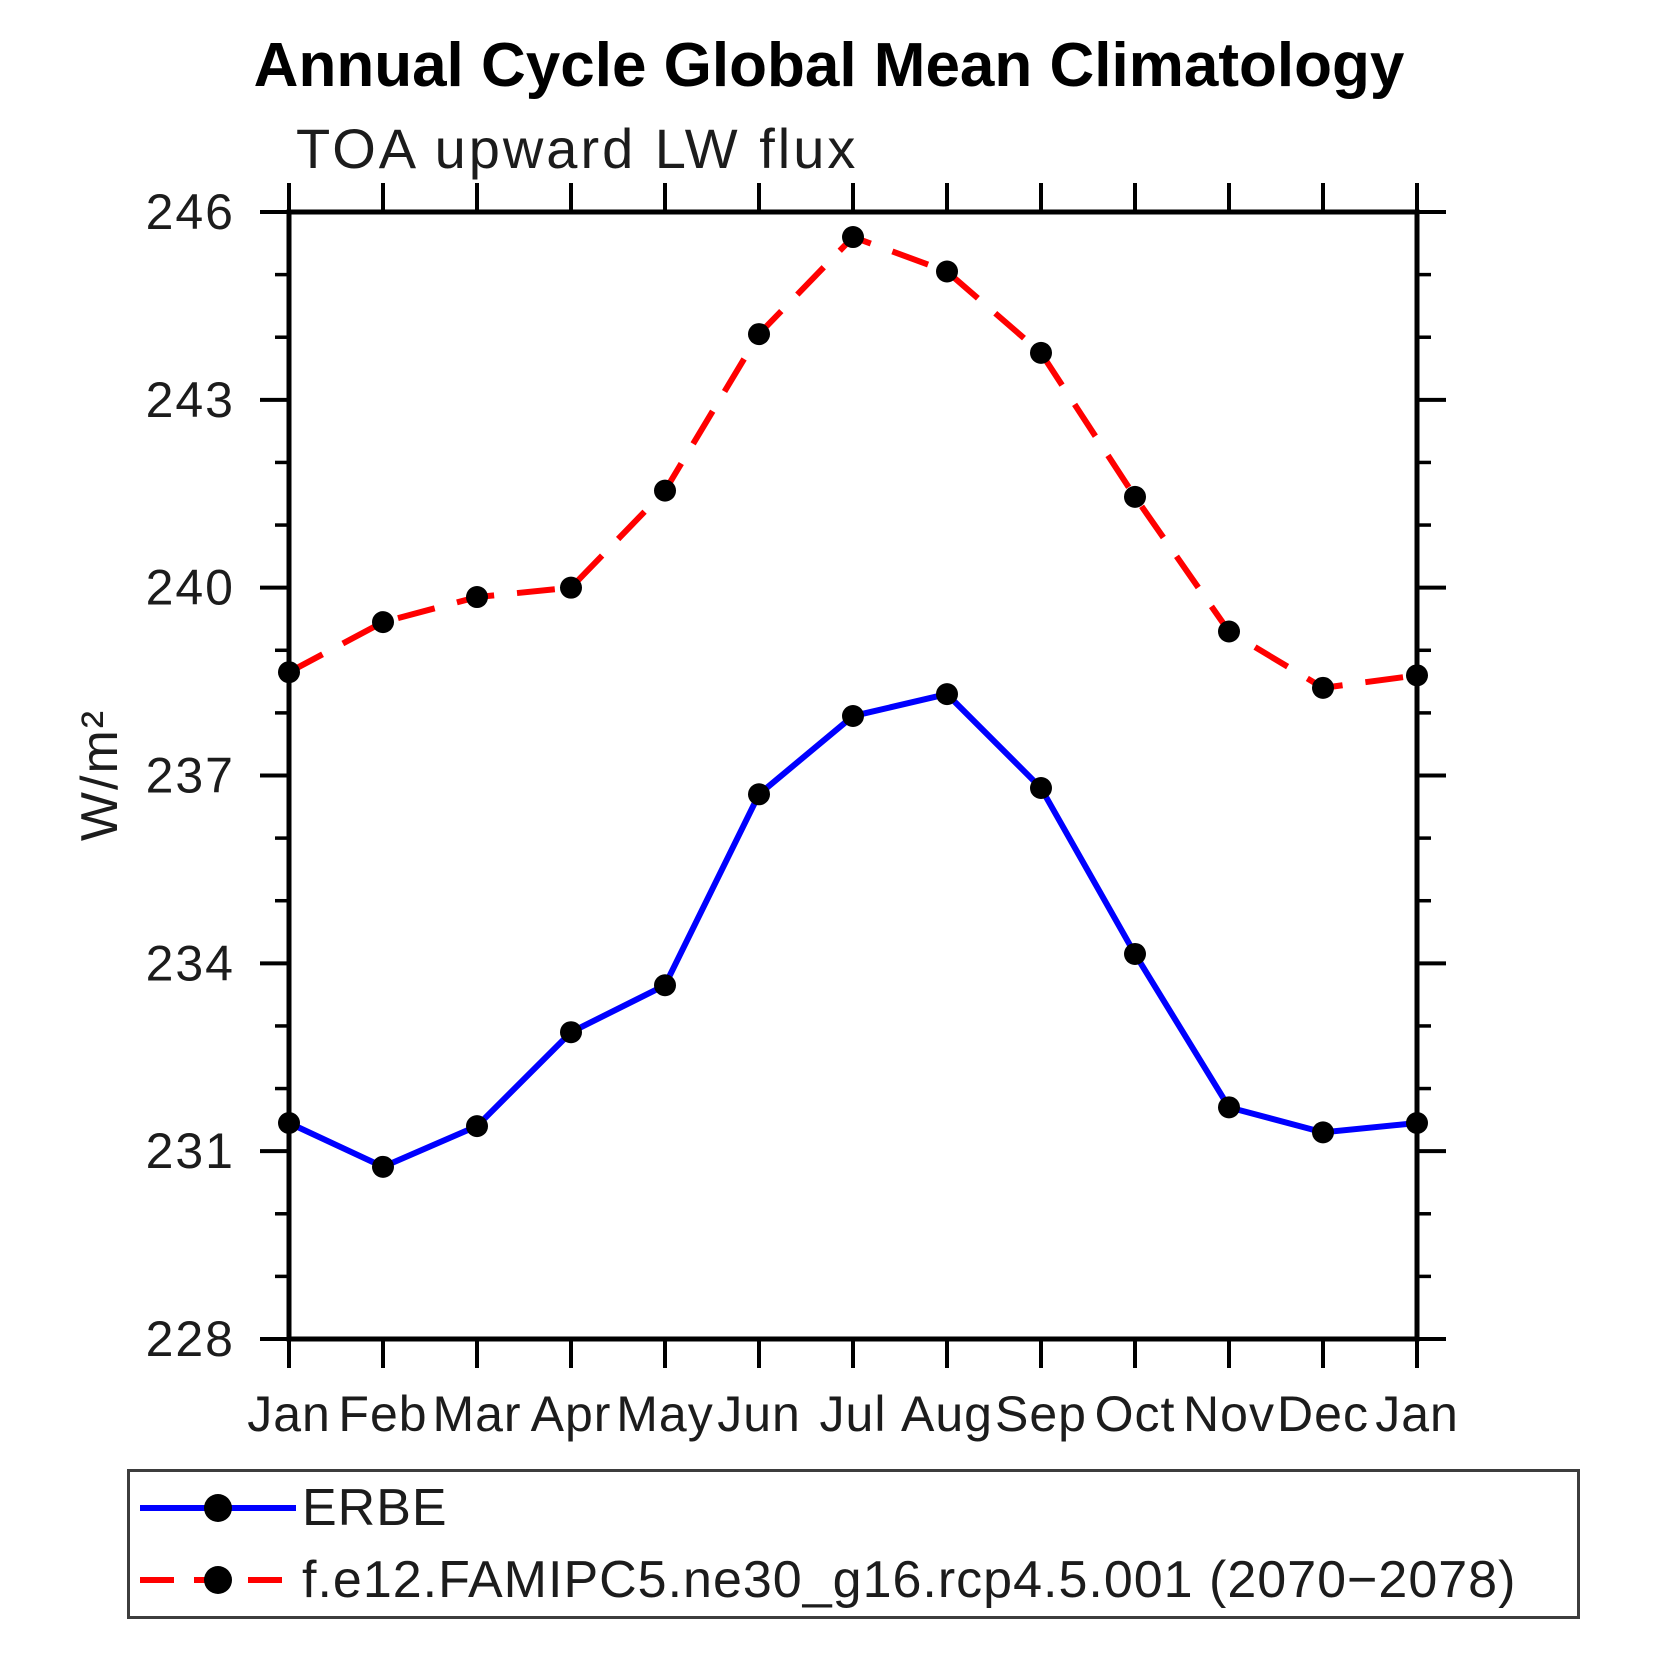 The width and height of the screenshot is (1658, 1658). Describe the element at coordinates (190, 1151) in the screenshot. I see `y-tick-label: 231` at that location.